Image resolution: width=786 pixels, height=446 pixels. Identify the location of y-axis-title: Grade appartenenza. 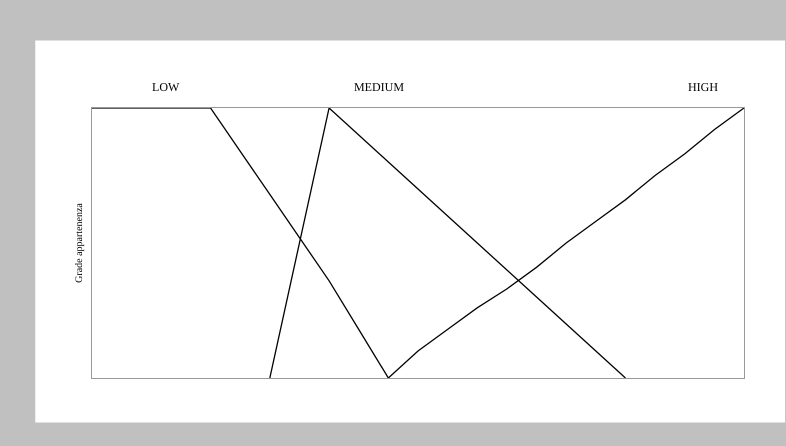
(79, 242).